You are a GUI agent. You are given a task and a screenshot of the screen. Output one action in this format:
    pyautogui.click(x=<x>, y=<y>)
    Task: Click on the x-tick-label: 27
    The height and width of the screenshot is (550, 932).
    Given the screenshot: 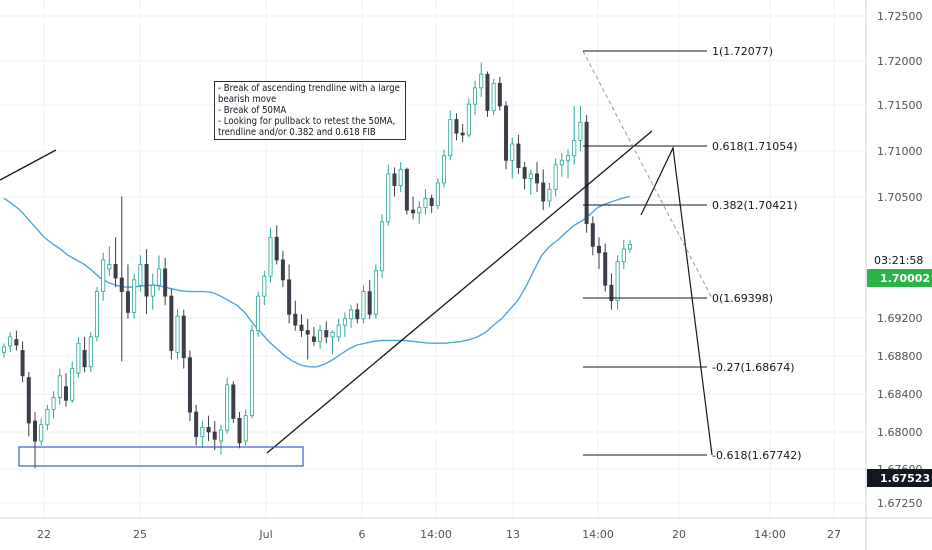 What is the action you would take?
    pyautogui.click(x=834, y=534)
    